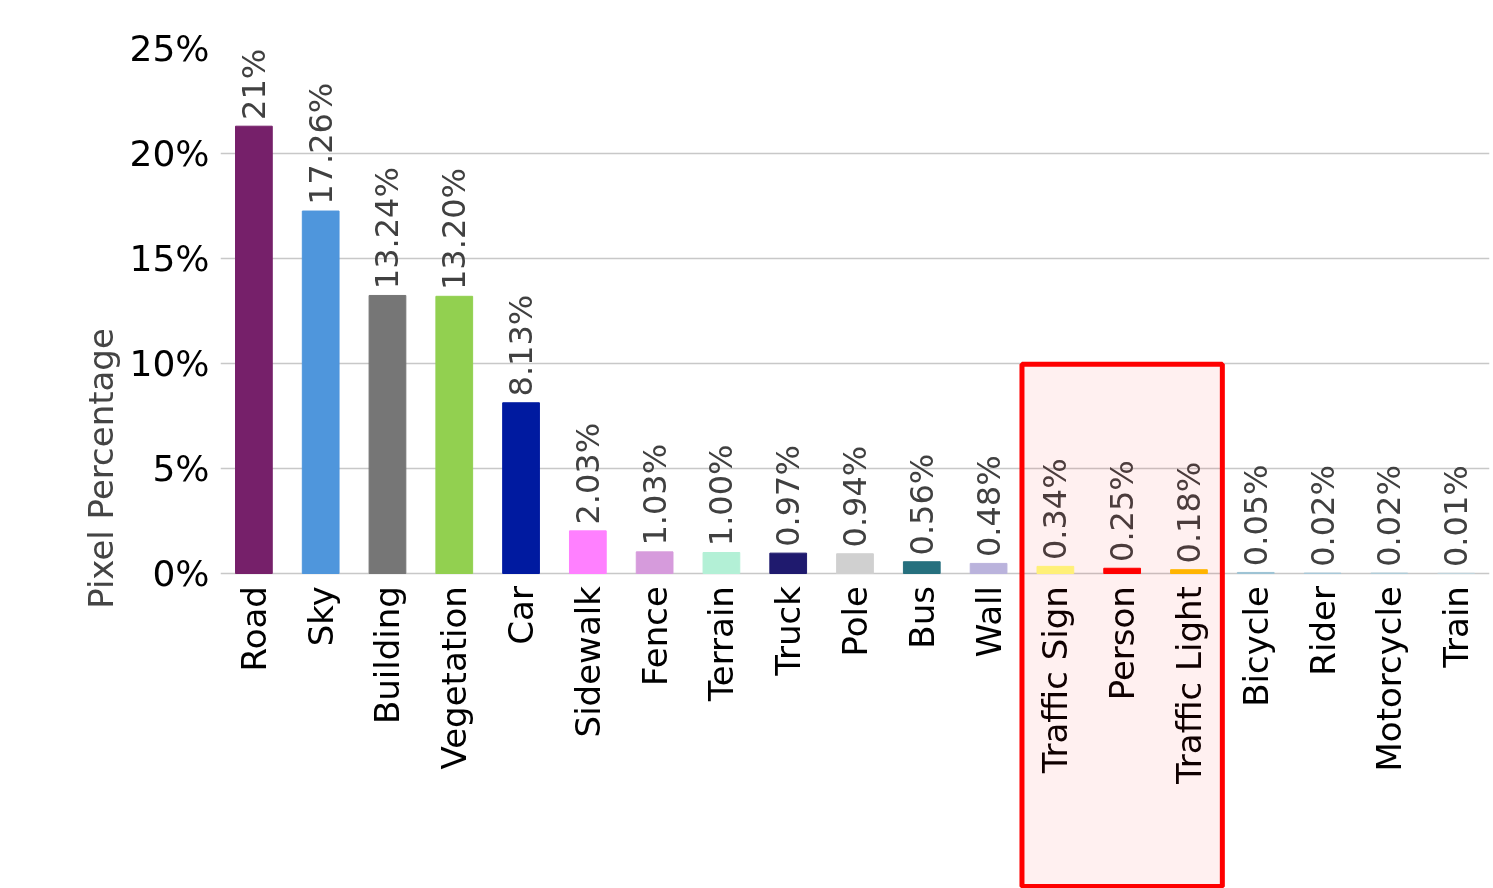 This screenshot has width=1493, height=888. I want to click on y-axis-title: Pixel Percentage, so click(101, 468).